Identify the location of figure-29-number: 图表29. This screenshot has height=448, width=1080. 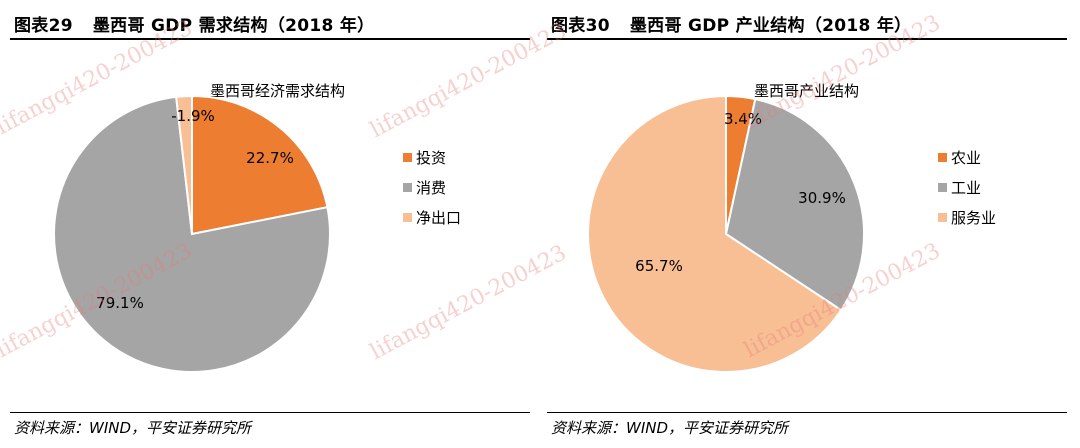
(43, 26).